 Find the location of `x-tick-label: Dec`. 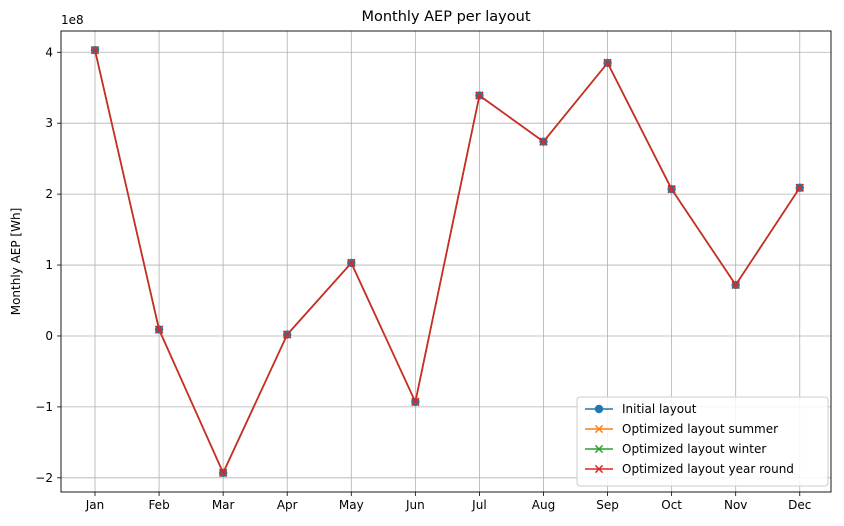

x-tick-label: Dec is located at coordinates (799, 505).